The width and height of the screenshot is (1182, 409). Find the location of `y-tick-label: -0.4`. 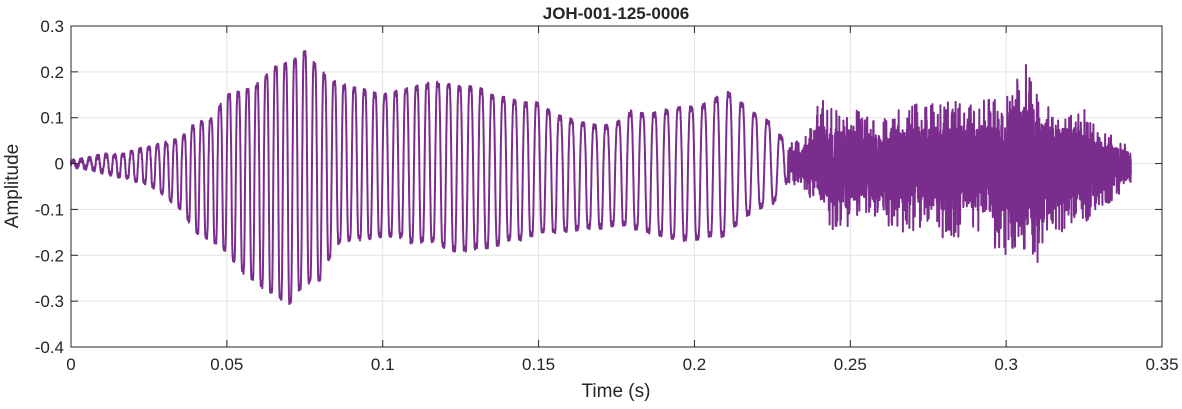

y-tick-label: -0.4 is located at coordinates (49, 347).